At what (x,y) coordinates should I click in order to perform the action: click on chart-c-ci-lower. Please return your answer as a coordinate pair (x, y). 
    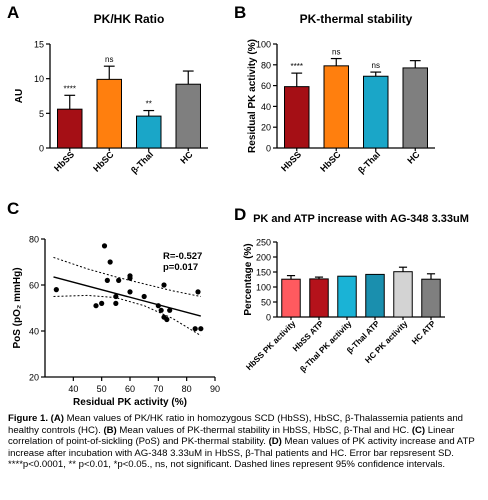
    Looking at the image, I should click on (127, 315).